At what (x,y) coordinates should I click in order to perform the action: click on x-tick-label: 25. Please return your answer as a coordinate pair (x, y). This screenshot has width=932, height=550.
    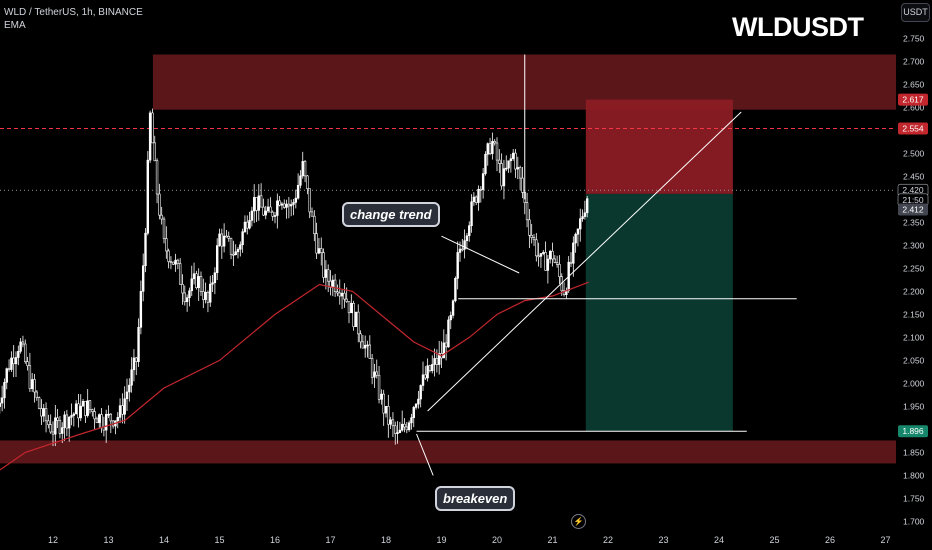
    Looking at the image, I should click on (774, 540).